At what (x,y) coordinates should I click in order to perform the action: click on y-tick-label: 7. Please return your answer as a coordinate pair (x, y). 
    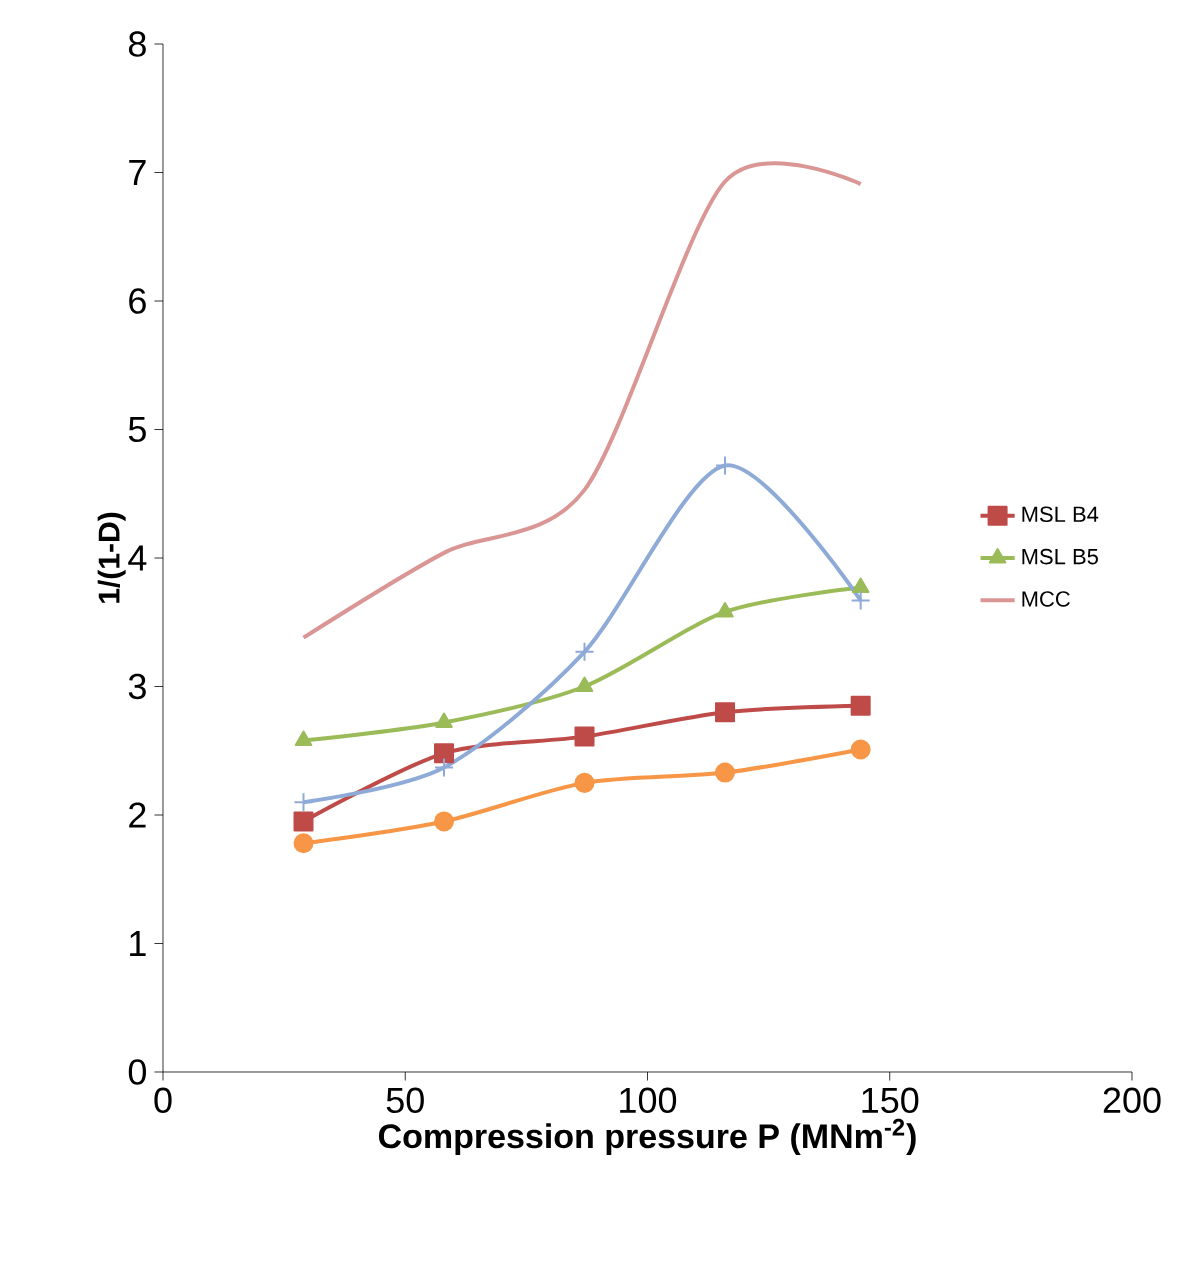
    Looking at the image, I should click on (137, 172).